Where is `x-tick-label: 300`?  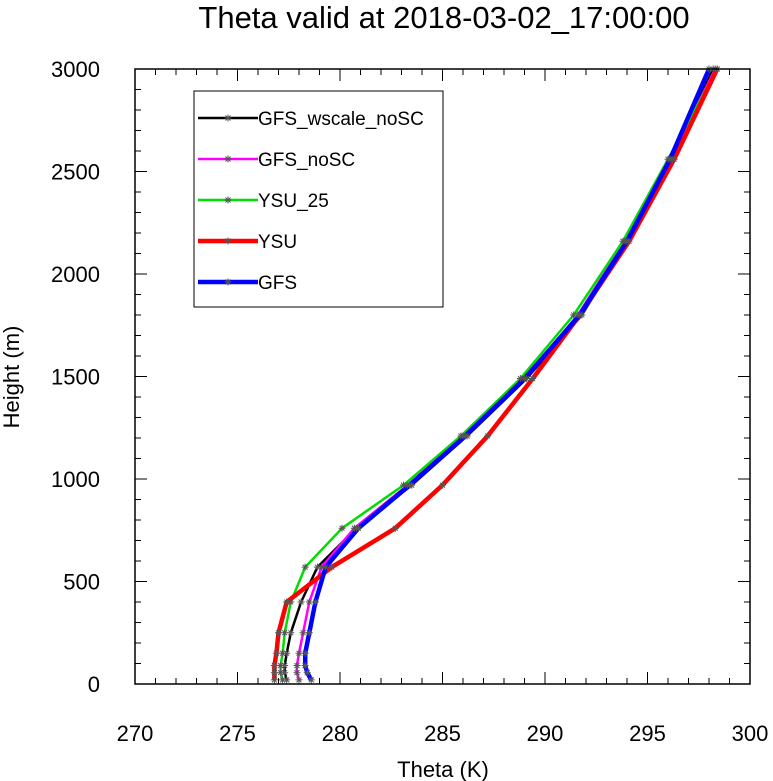 x-tick-label: 300 is located at coordinates (750, 733).